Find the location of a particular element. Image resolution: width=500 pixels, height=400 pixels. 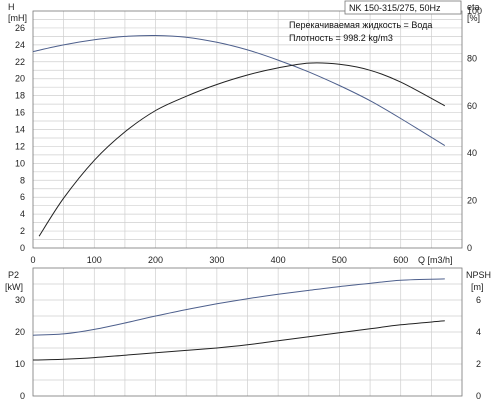

power-tick-label: 20 is located at coordinates (20, 332).